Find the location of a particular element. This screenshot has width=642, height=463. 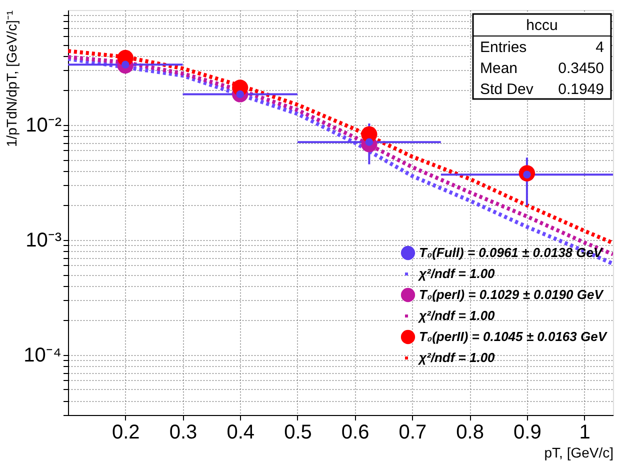

x-tick-label: 0.4 is located at coordinates (240, 433).